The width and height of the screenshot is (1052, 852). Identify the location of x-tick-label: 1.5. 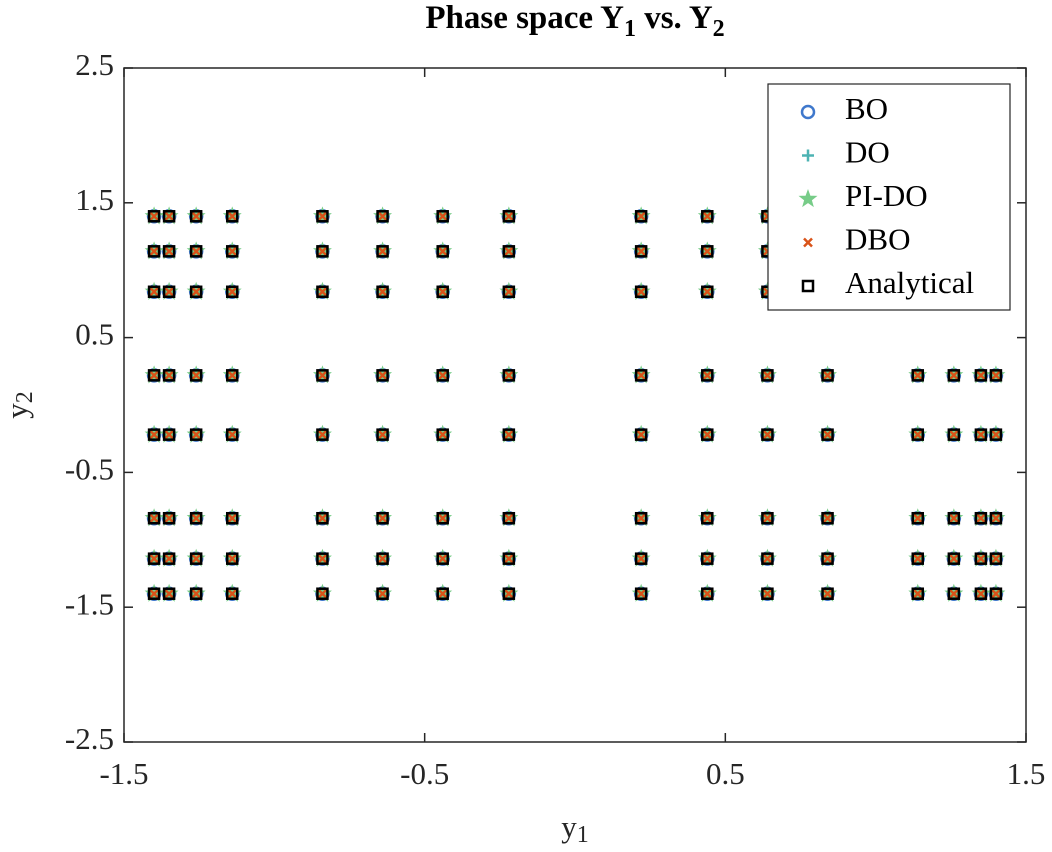
(1026, 773).